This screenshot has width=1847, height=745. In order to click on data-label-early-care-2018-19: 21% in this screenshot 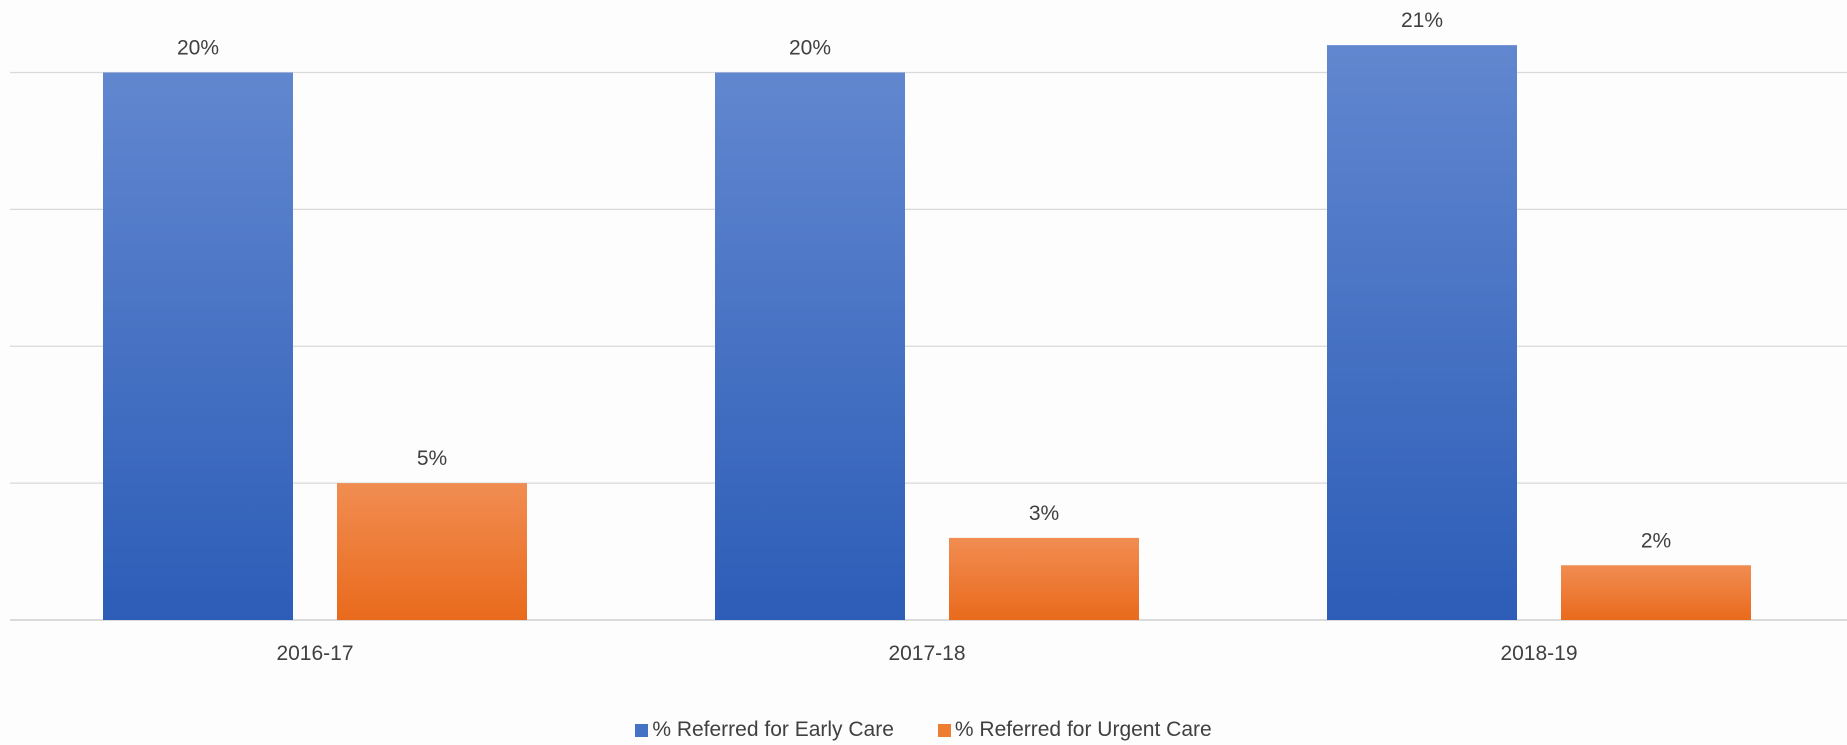, I will do `click(1422, 20)`.